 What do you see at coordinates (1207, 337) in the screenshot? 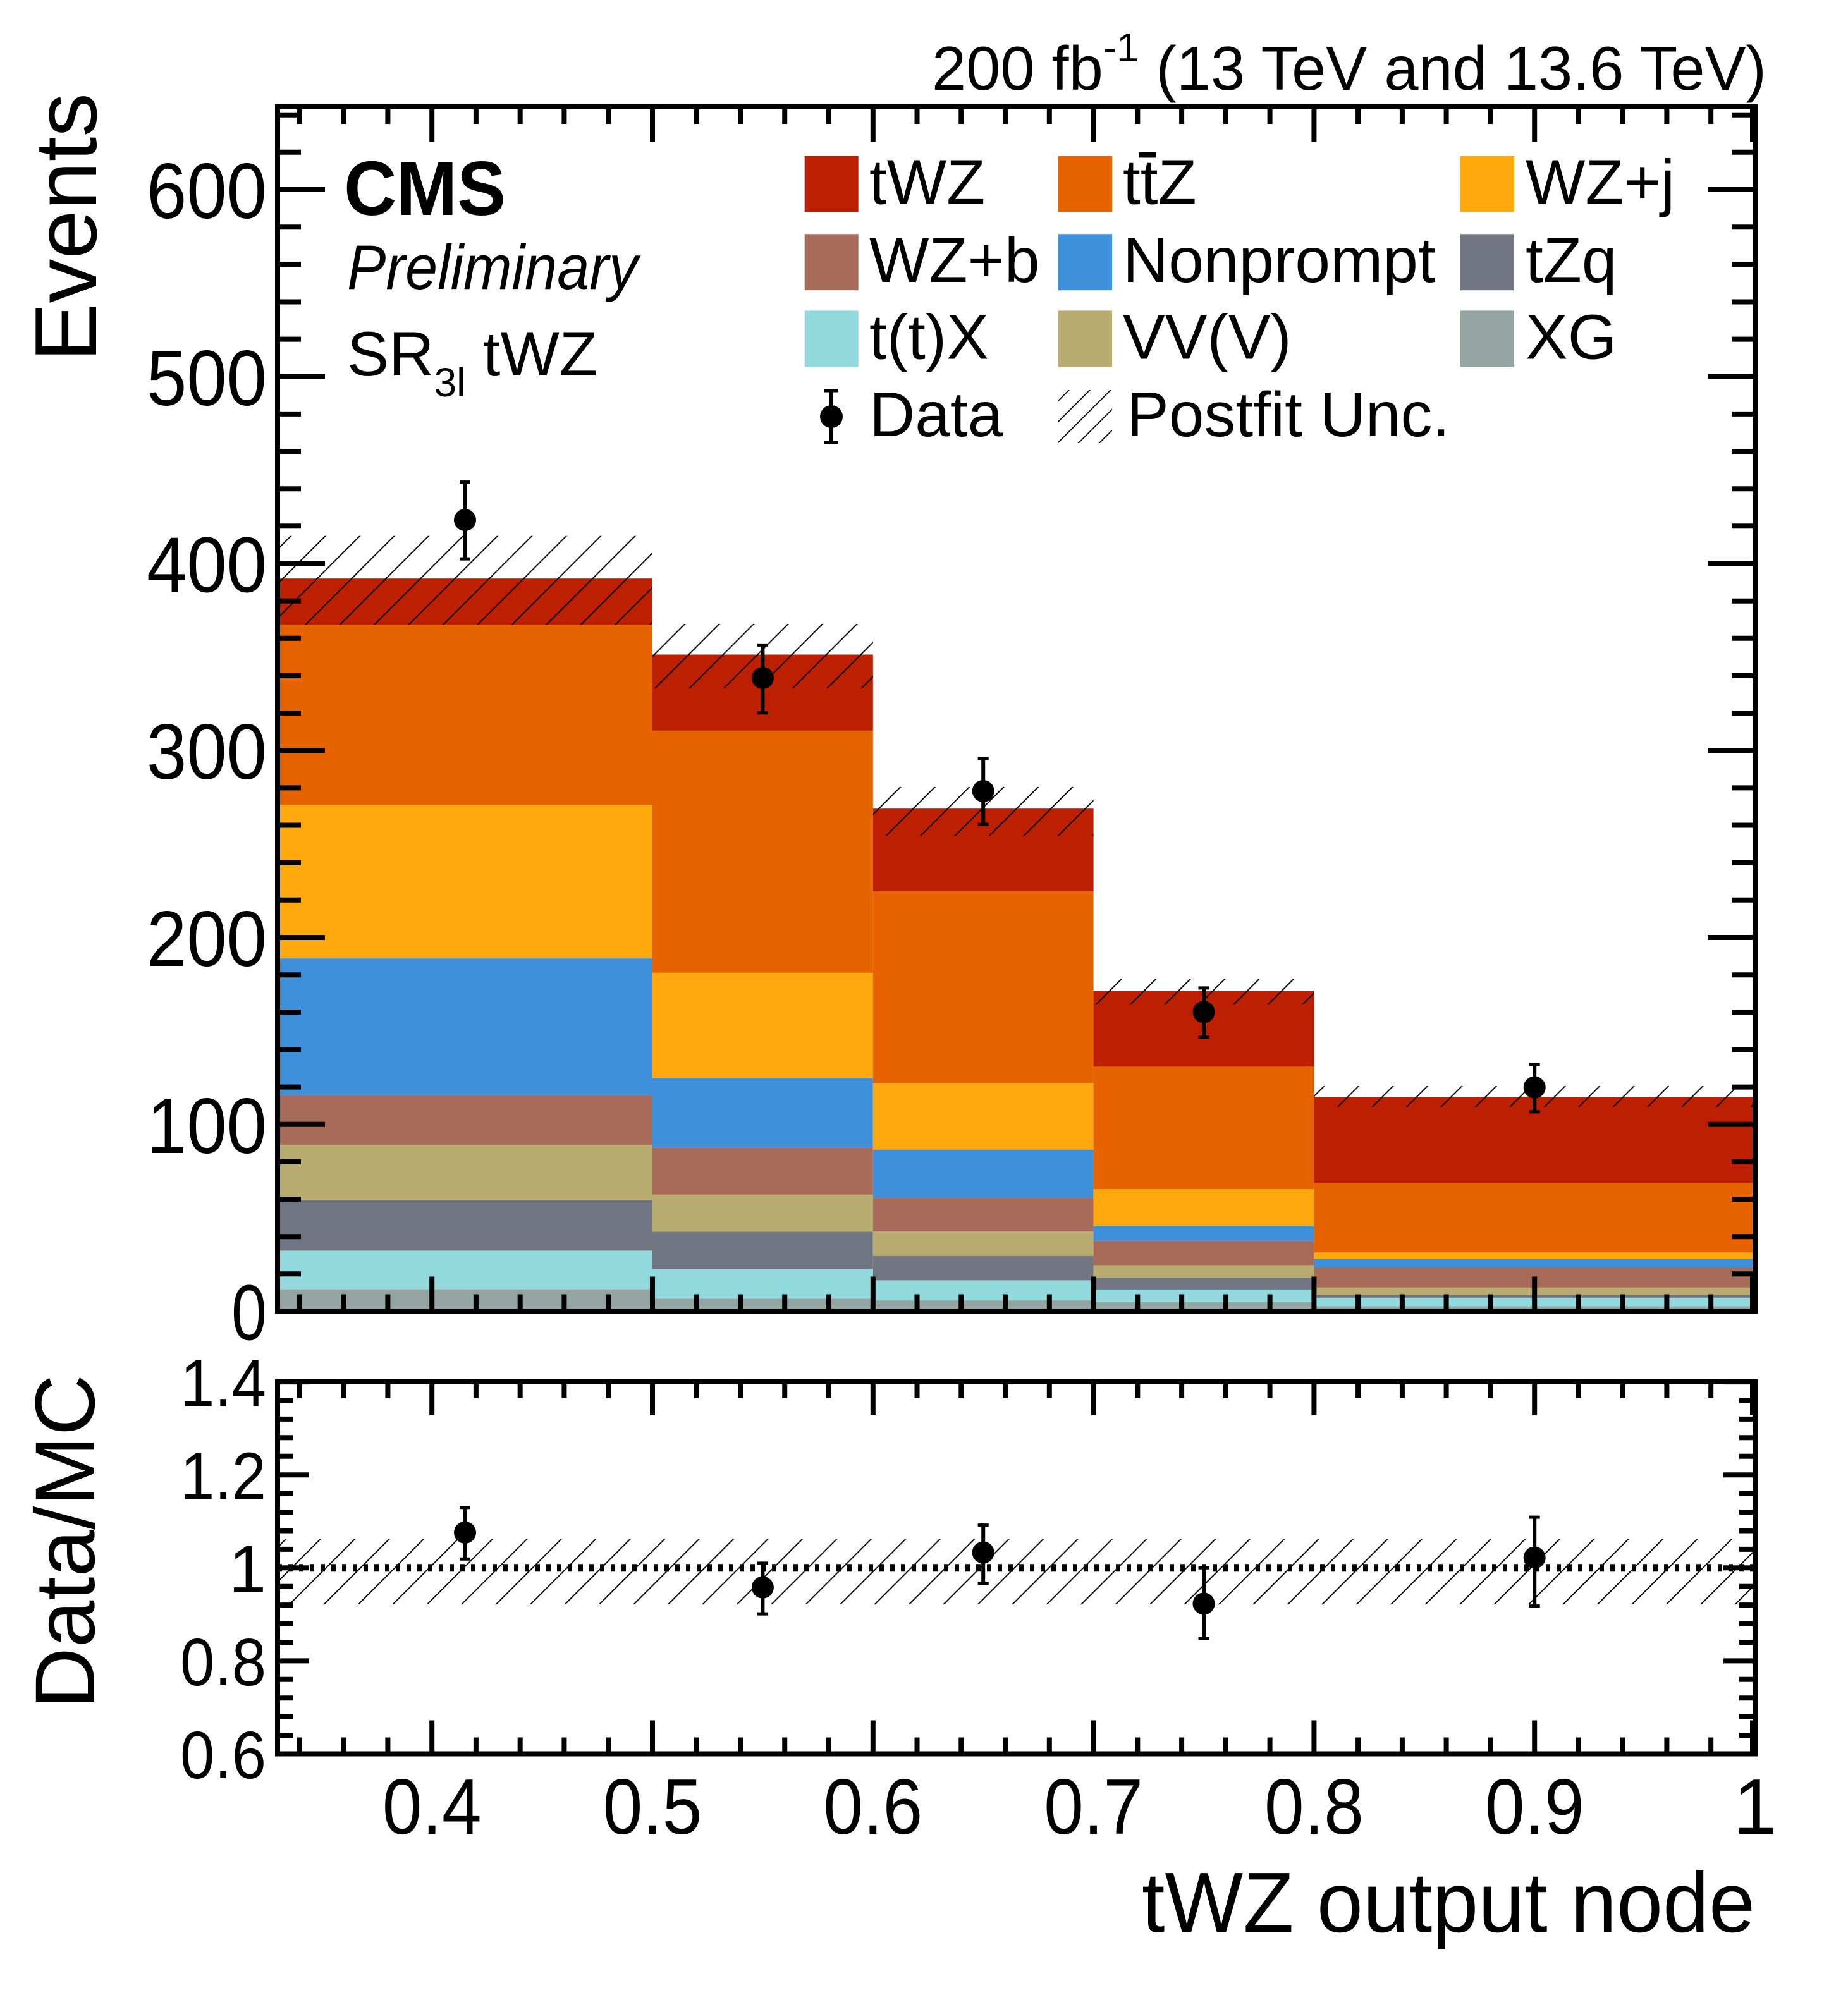
I see `svg-text: VV(V)` at bounding box center [1207, 337].